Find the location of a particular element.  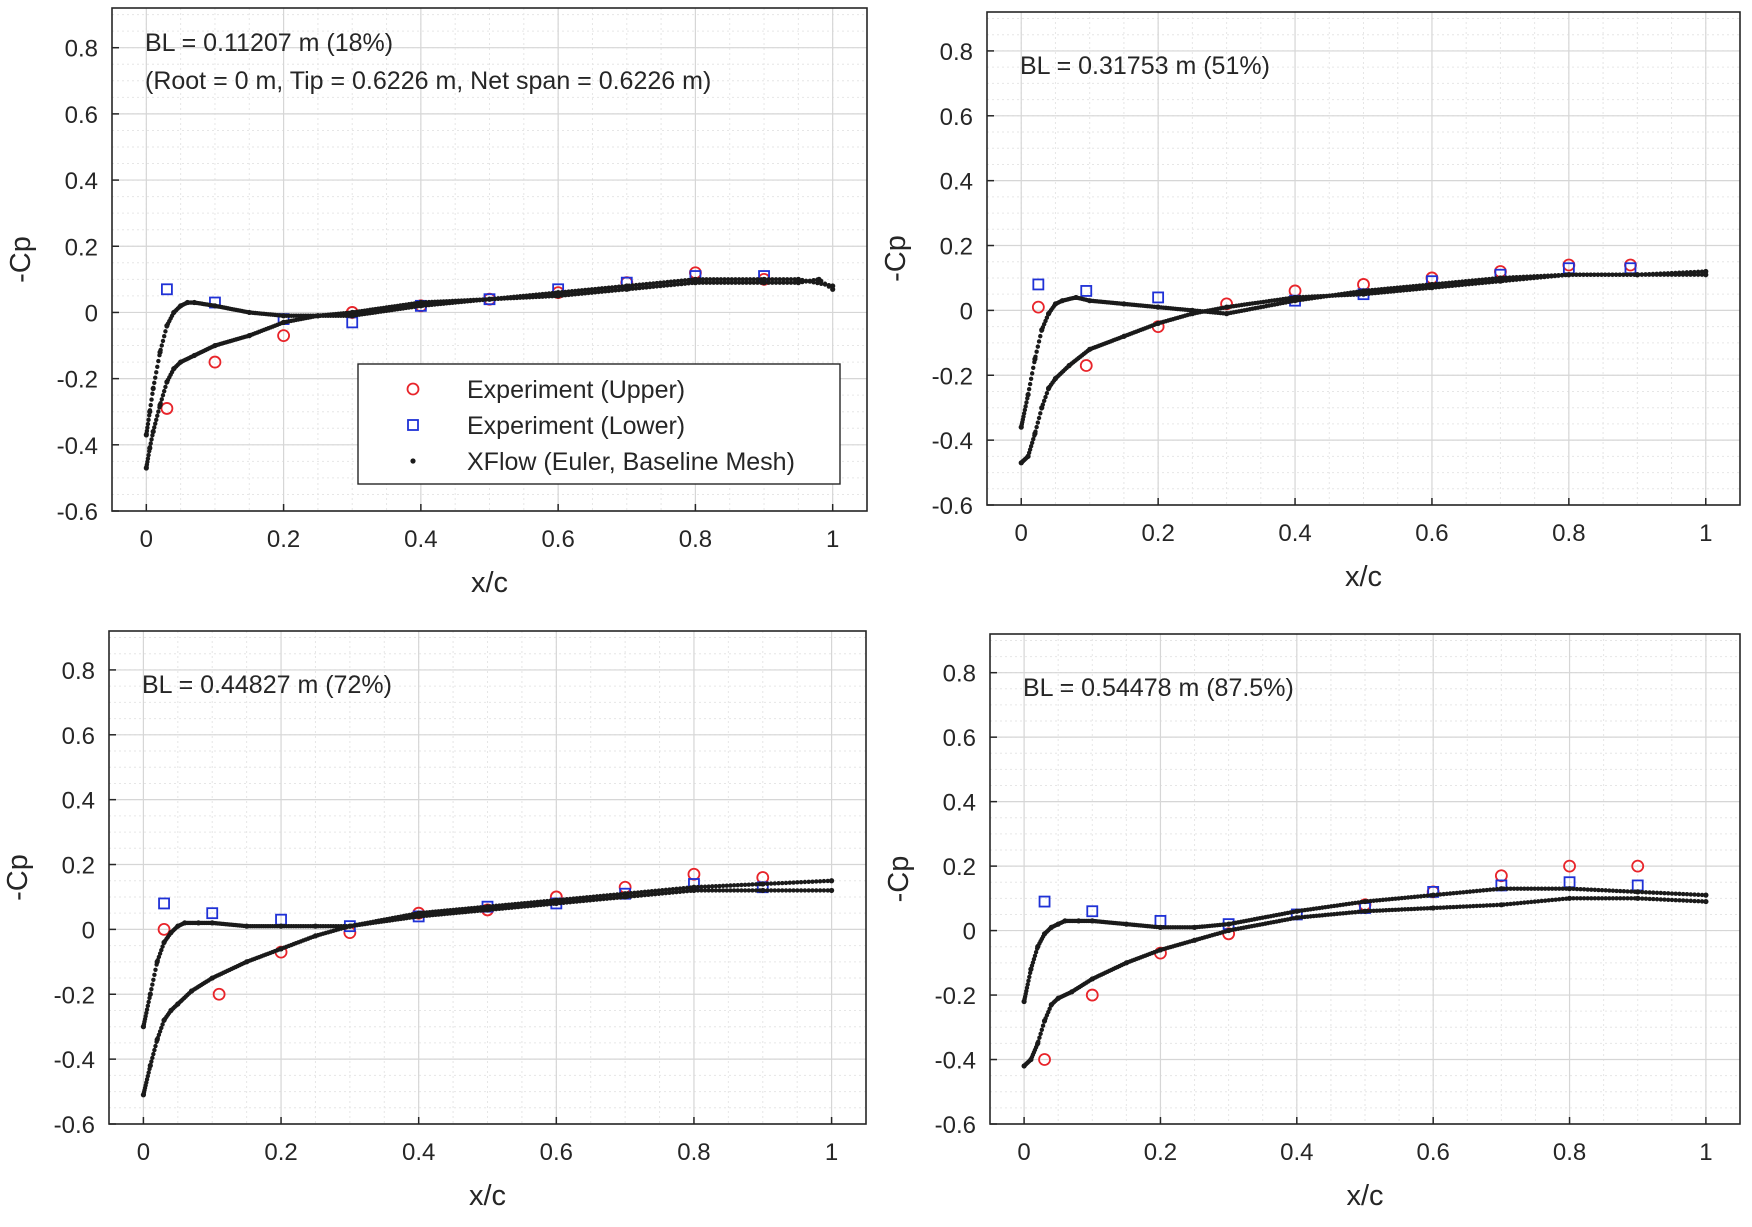

y-tick-label: -0.2 is located at coordinates (952, 376).